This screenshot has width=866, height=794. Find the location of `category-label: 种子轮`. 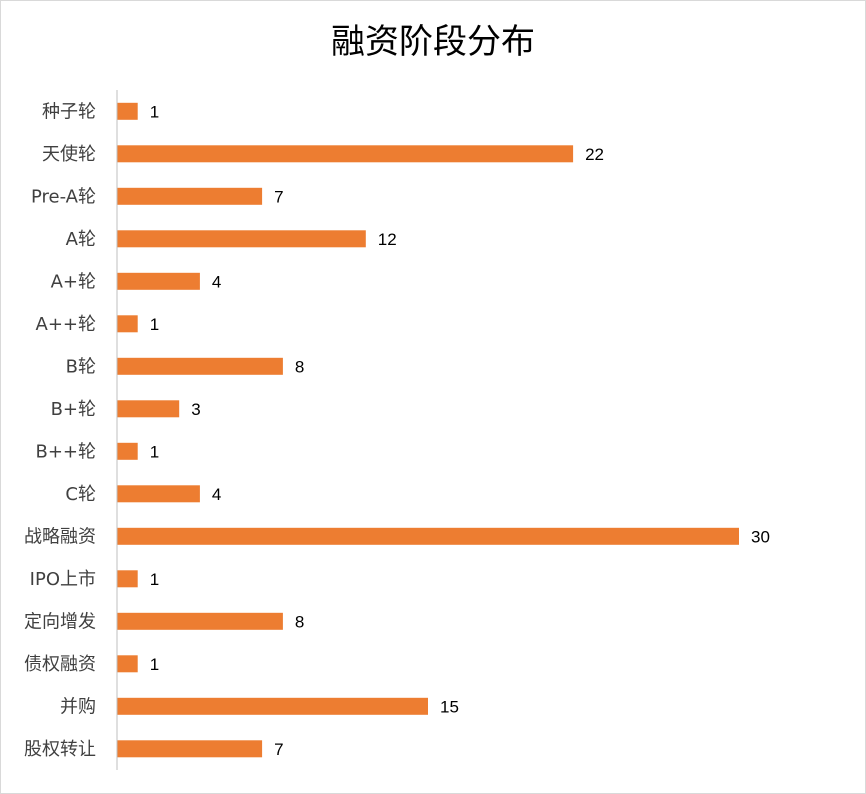

category-label: 种子轮 is located at coordinates (69, 111).